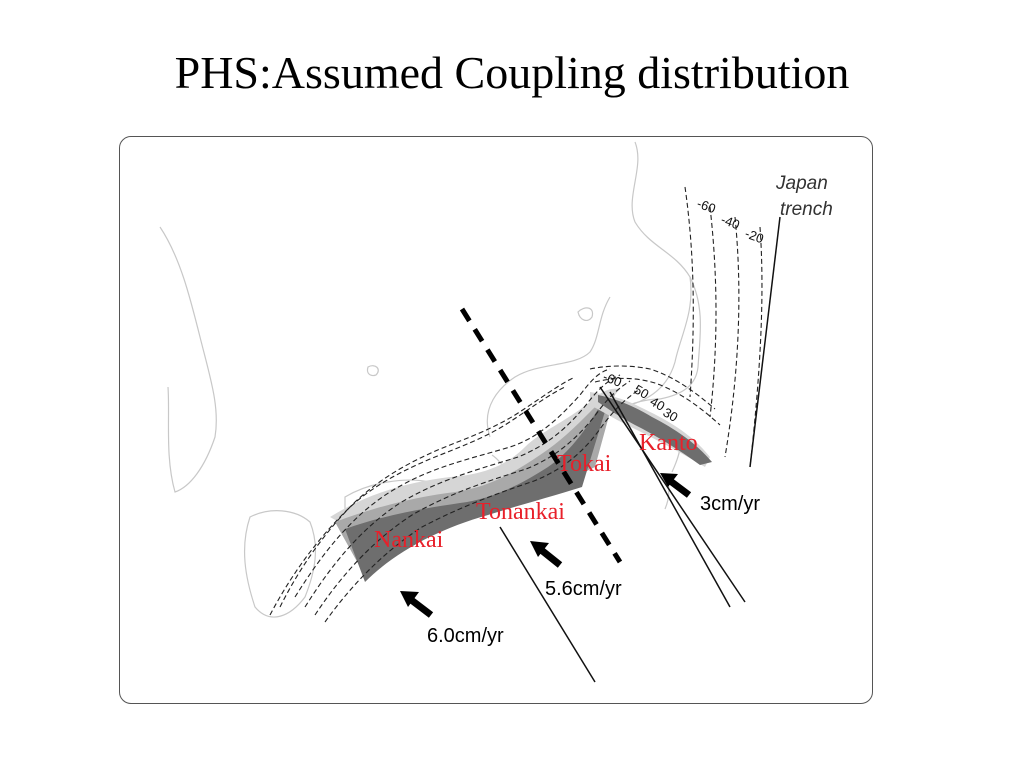 This screenshot has width=1024, height=768. I want to click on tokai-boundary-line, so click(672, 494).